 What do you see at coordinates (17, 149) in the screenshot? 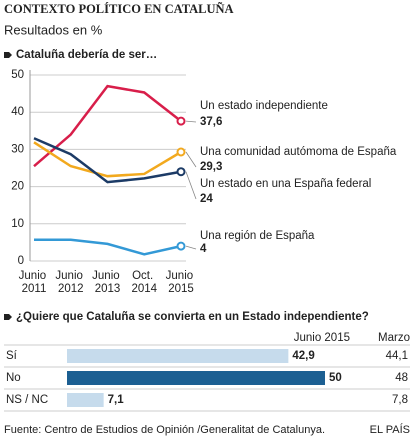
I see `y-tick-label: 30` at bounding box center [17, 149].